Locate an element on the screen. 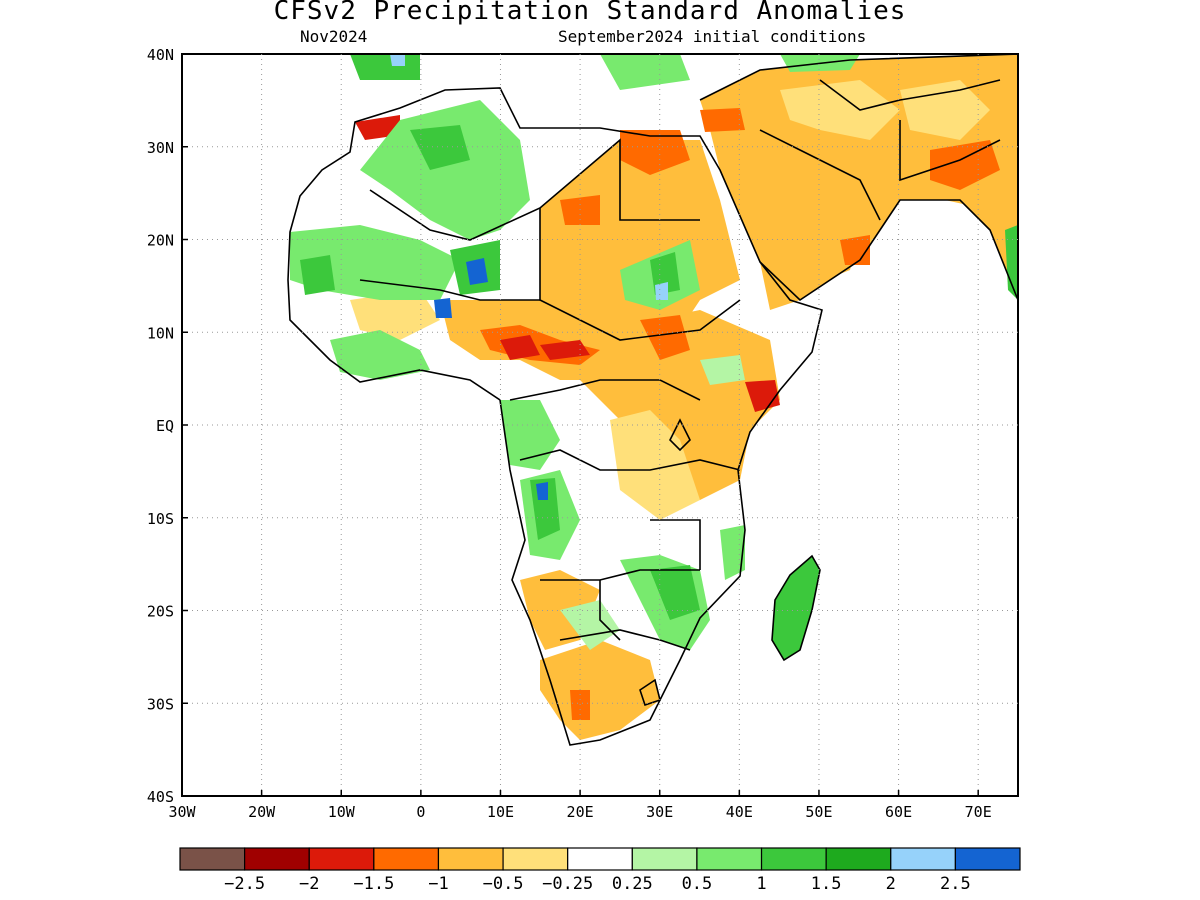 This screenshot has width=1200, height=900. colorbar-label: 0.5 is located at coordinates (697, 884).